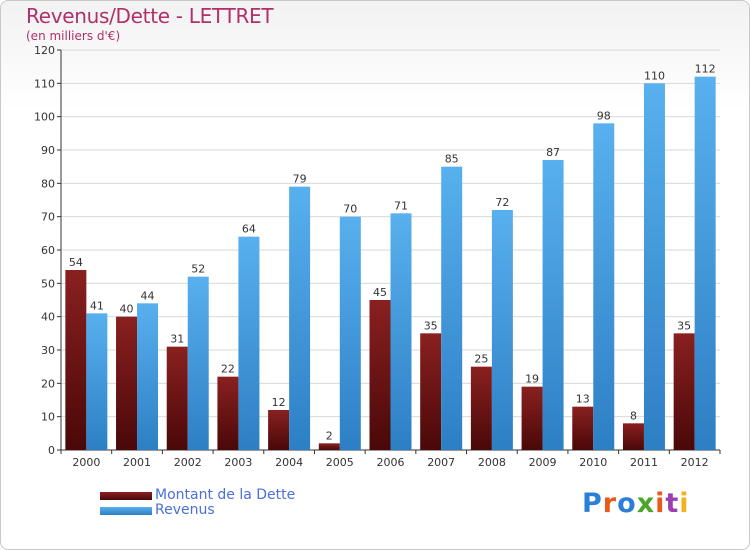  I want to click on x-tick-label: 2010, so click(593, 462).